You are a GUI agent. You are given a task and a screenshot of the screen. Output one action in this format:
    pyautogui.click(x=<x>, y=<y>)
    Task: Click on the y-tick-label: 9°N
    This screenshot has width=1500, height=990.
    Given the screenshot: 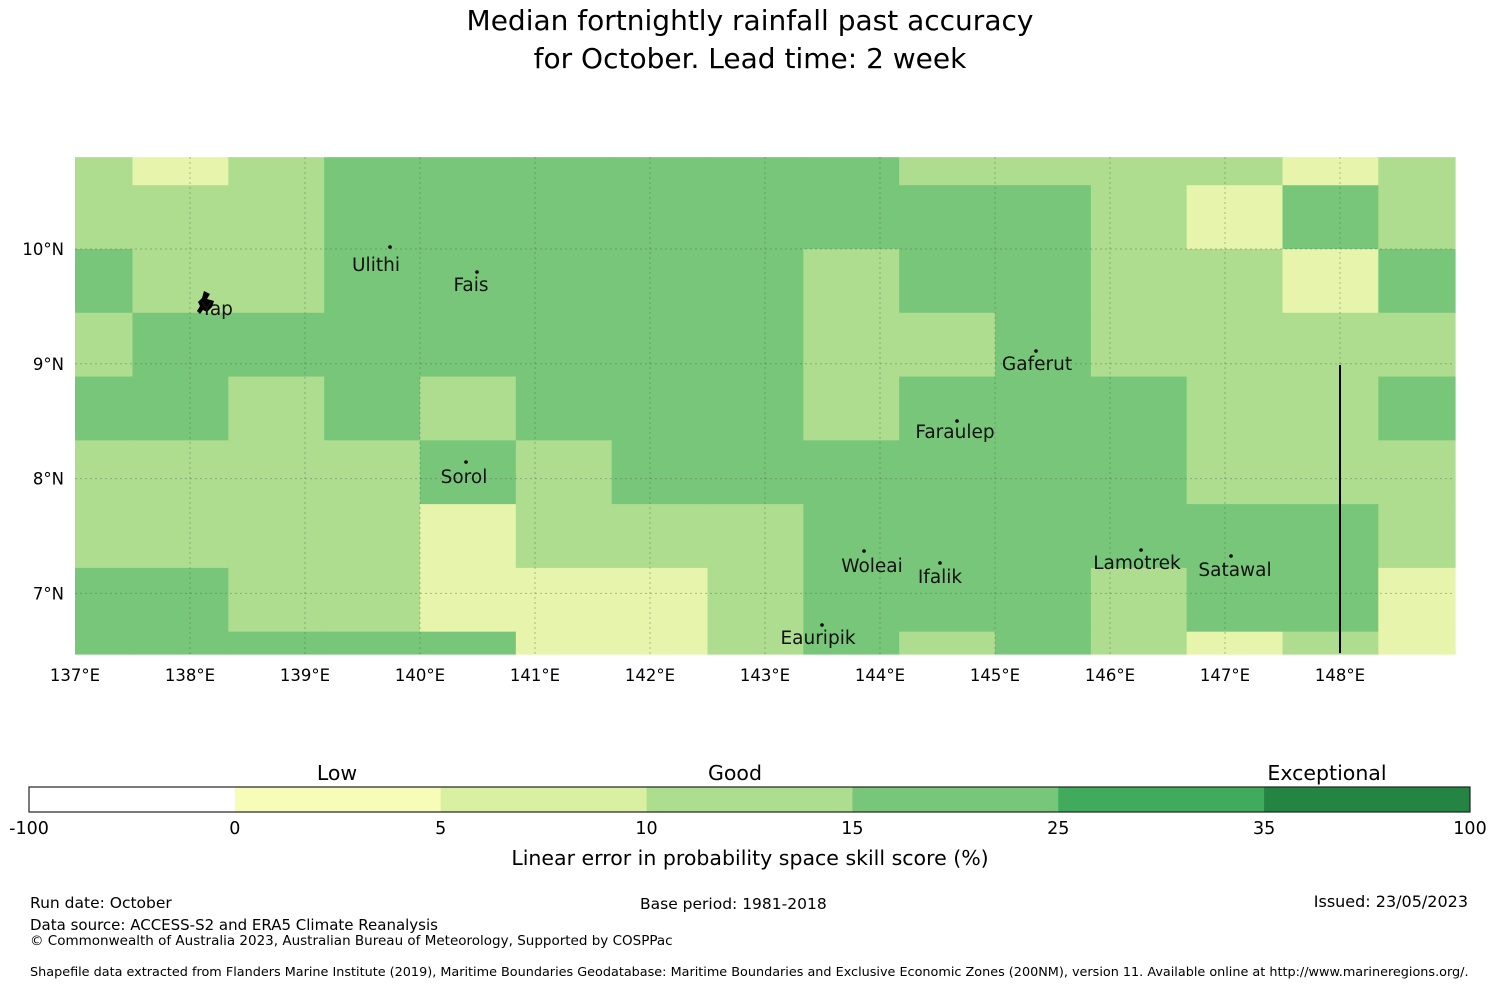 What is the action you would take?
    pyautogui.click(x=48, y=364)
    